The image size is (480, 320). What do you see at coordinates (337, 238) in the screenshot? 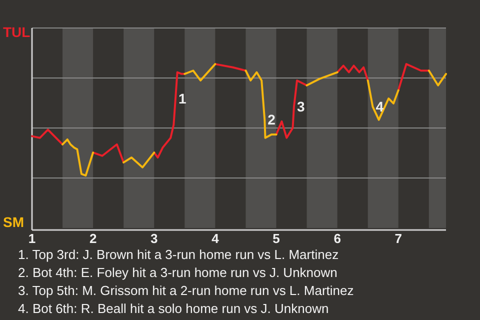
I see `x-tick-label: 6` at bounding box center [337, 238].